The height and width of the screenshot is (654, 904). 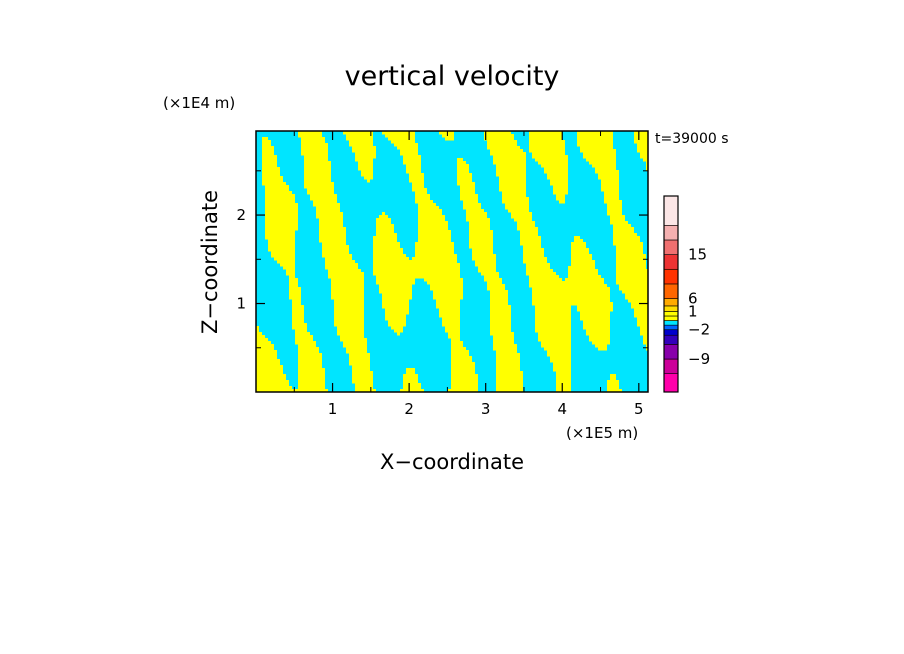 What do you see at coordinates (241, 215) in the screenshot?
I see `z-tick-label: 2` at bounding box center [241, 215].